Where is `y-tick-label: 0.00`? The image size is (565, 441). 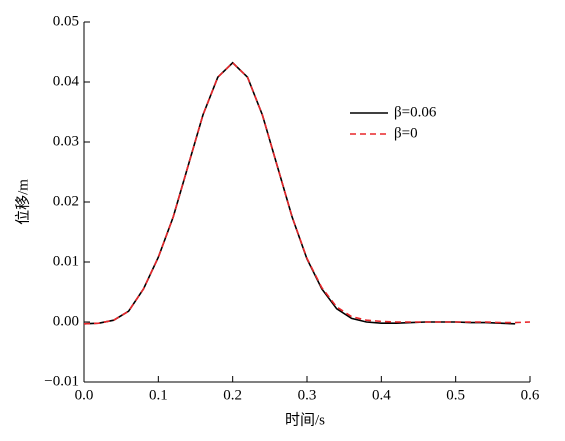
y-tick-label: 0.00 is located at coordinates (66, 321).